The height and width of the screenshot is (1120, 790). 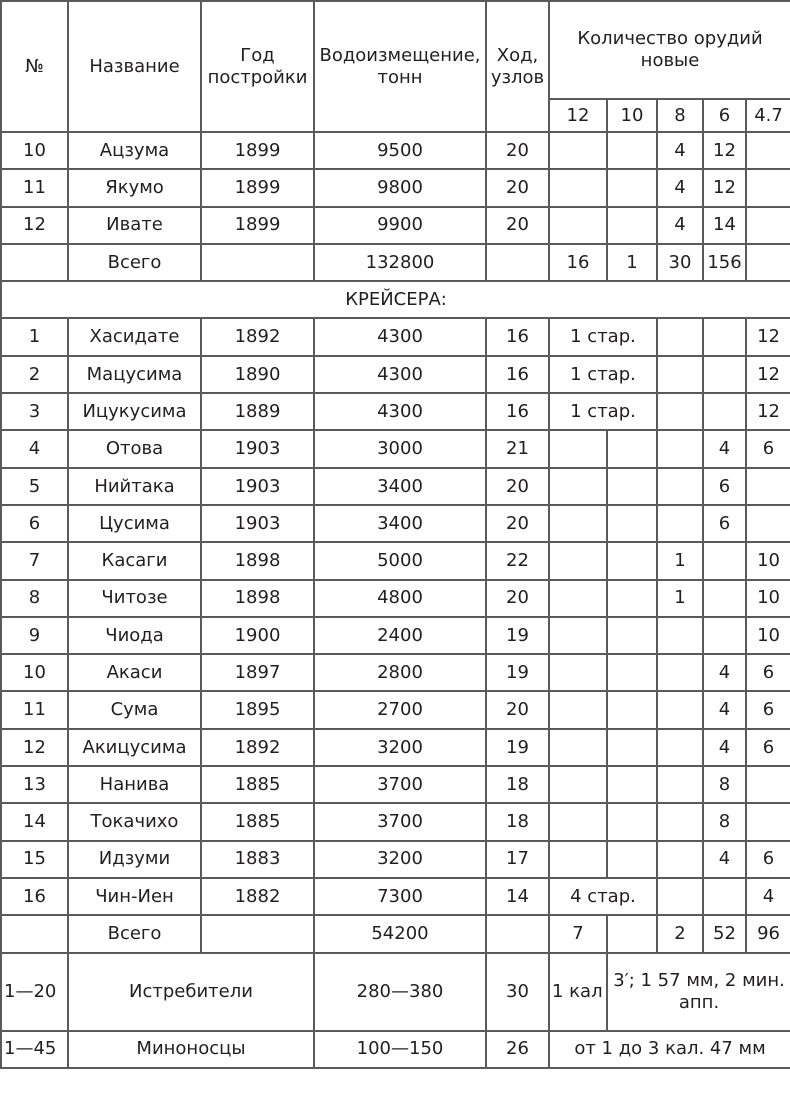 I want to click on total-row: Всего 132800 16 1 30 156, so click(x=395, y=262).